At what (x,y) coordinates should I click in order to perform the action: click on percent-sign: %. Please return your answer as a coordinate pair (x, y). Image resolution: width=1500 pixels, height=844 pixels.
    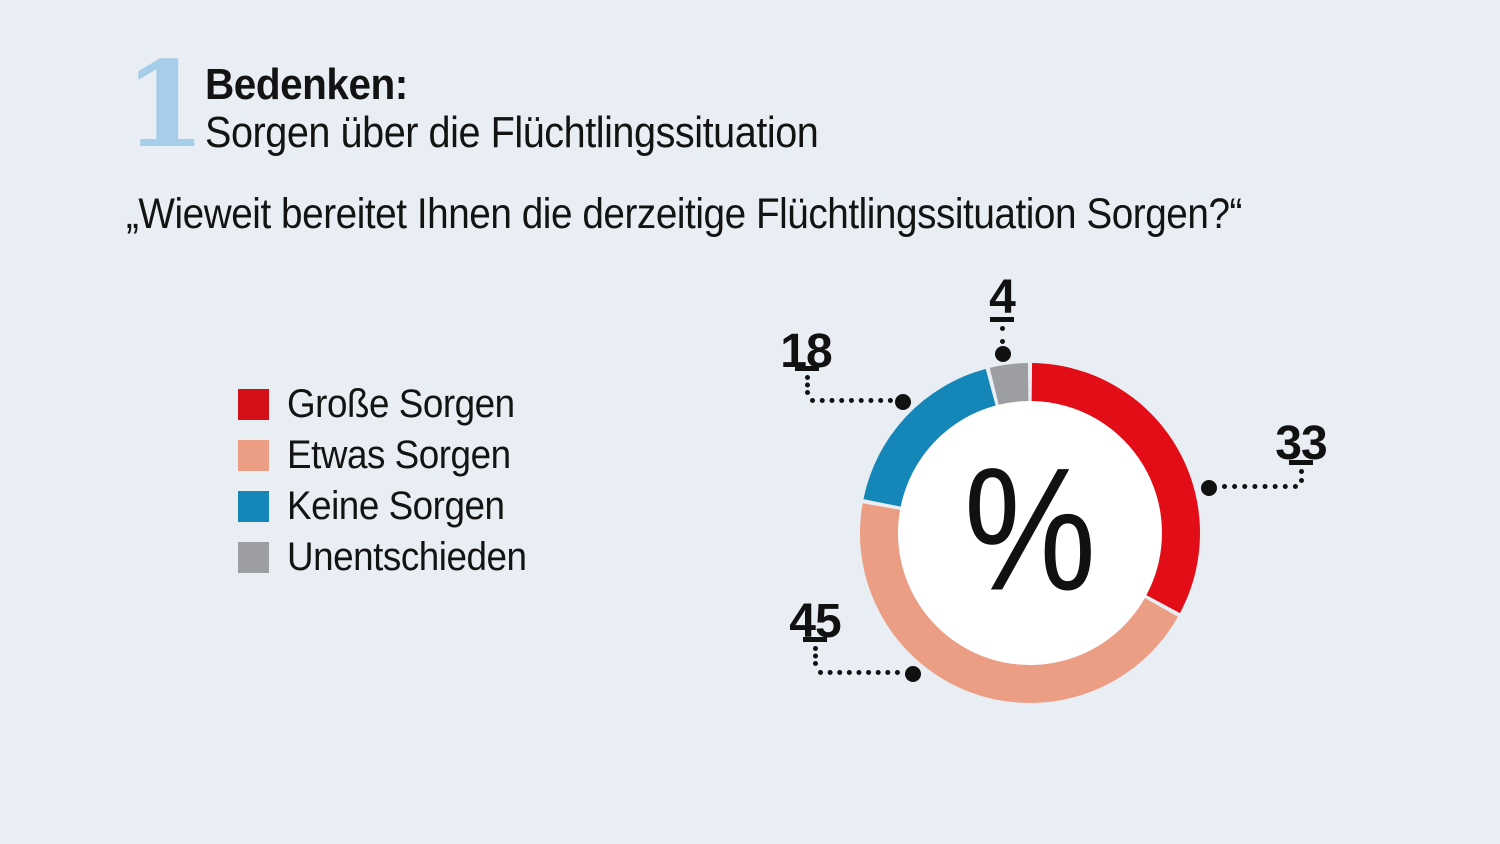
    Looking at the image, I should click on (1030, 530).